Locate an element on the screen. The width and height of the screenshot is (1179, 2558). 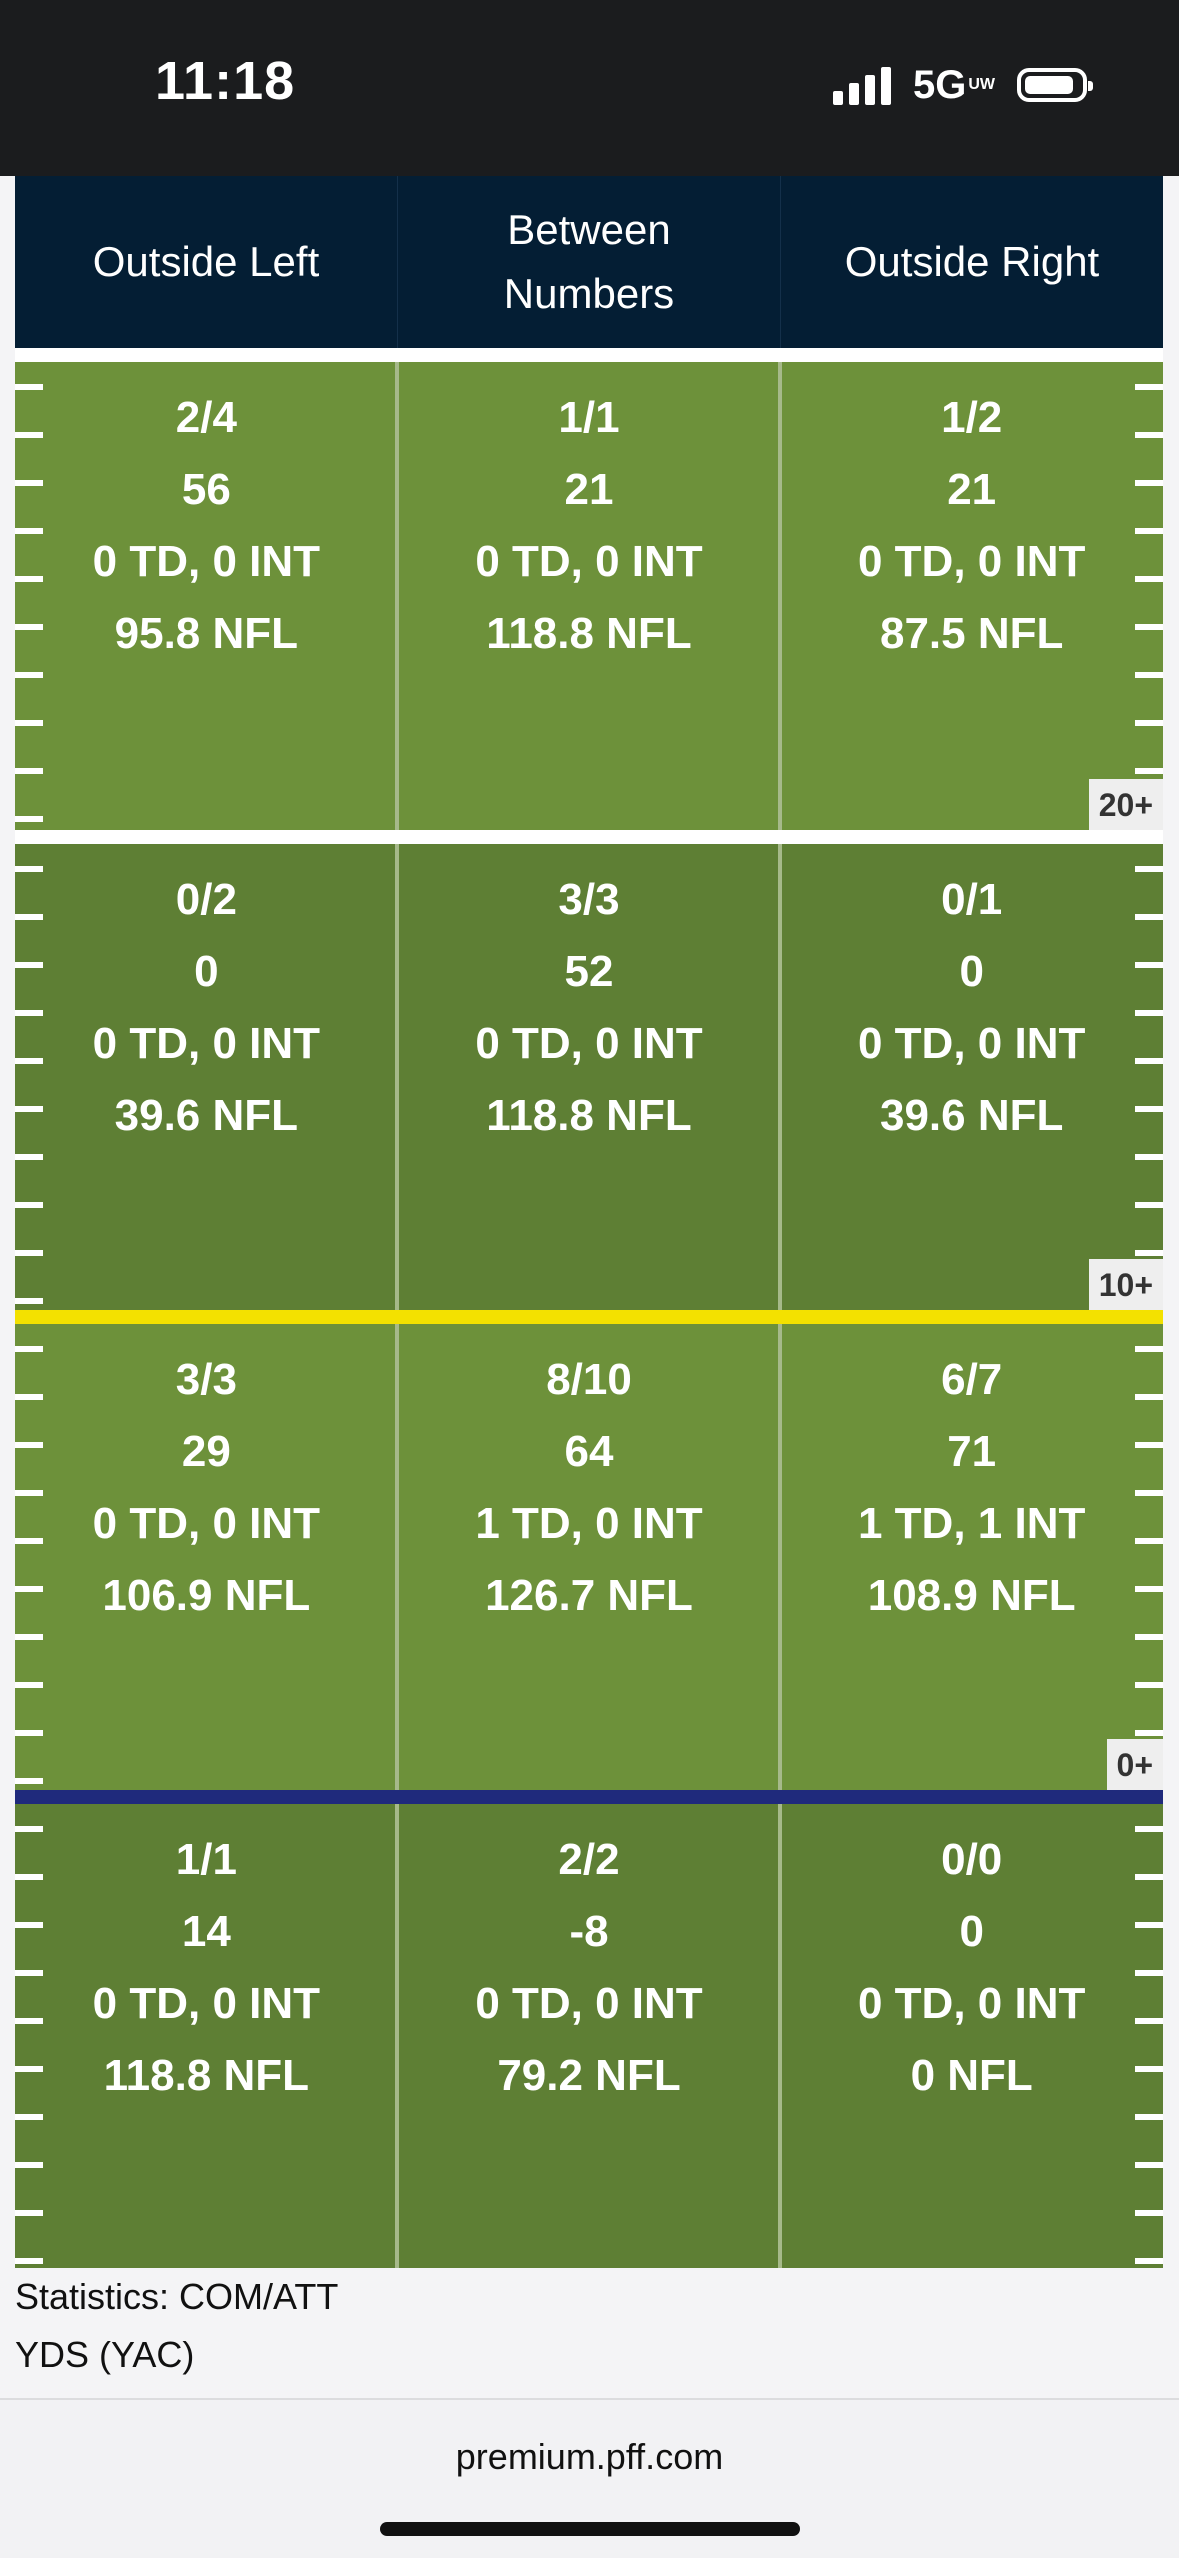
stat-comp-att: 2/4 is located at coordinates (206, 417).